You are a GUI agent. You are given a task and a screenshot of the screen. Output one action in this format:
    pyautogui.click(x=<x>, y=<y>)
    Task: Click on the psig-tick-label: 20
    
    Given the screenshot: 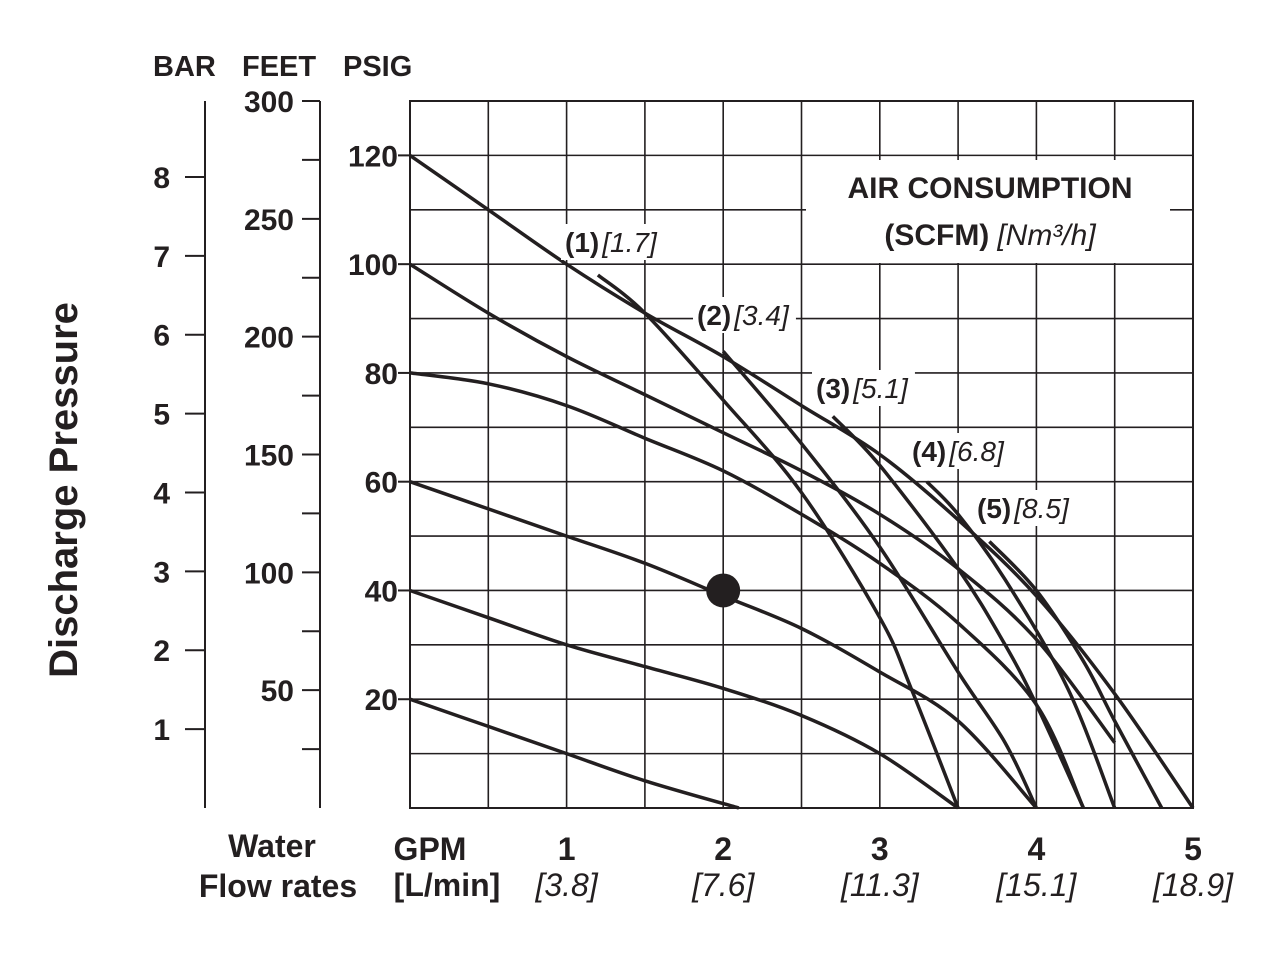 What is the action you would take?
    pyautogui.click(x=381, y=700)
    